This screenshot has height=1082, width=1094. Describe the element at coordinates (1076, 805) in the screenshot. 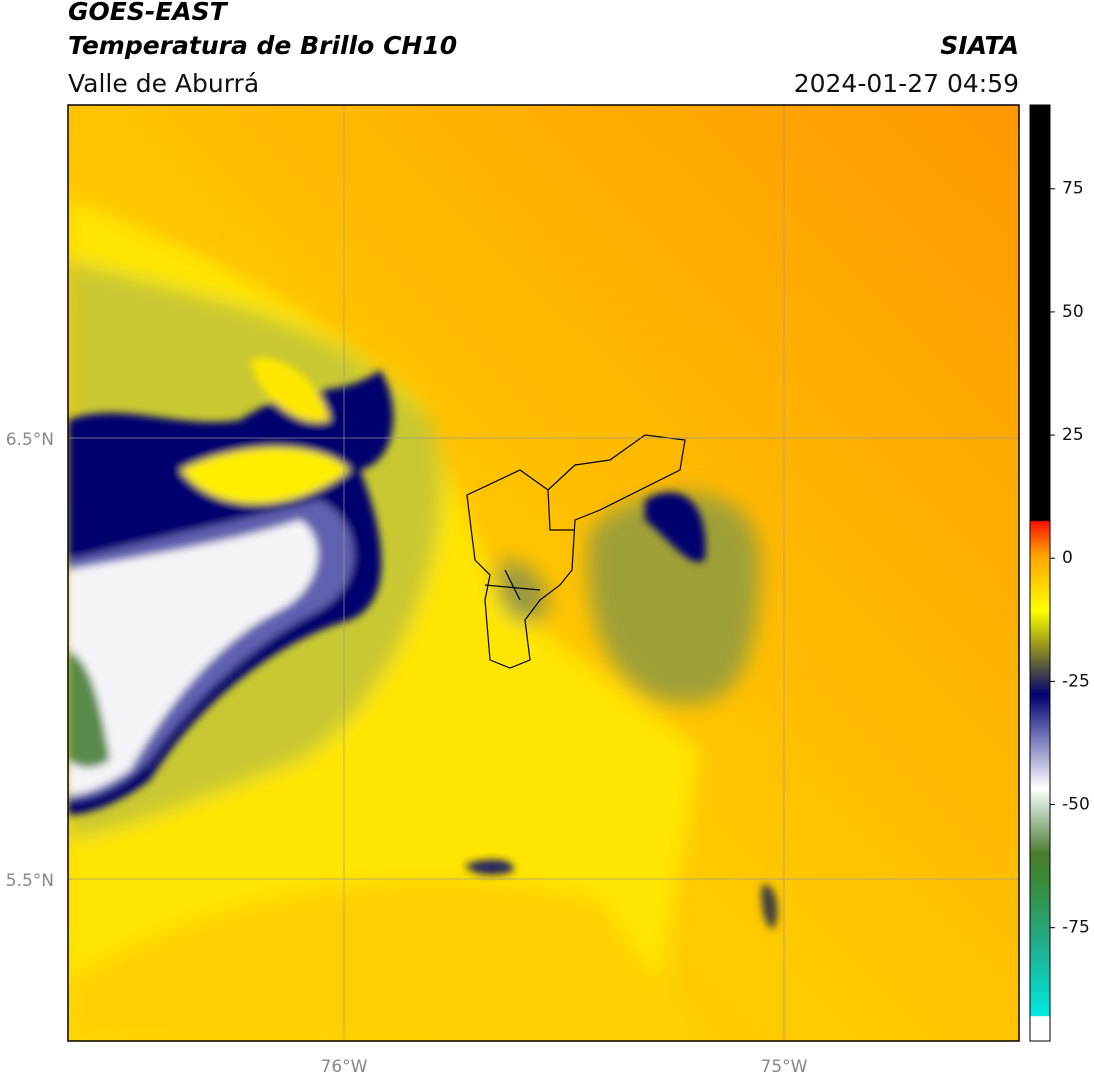

I see `colorbar-tick-label: -50` at that location.